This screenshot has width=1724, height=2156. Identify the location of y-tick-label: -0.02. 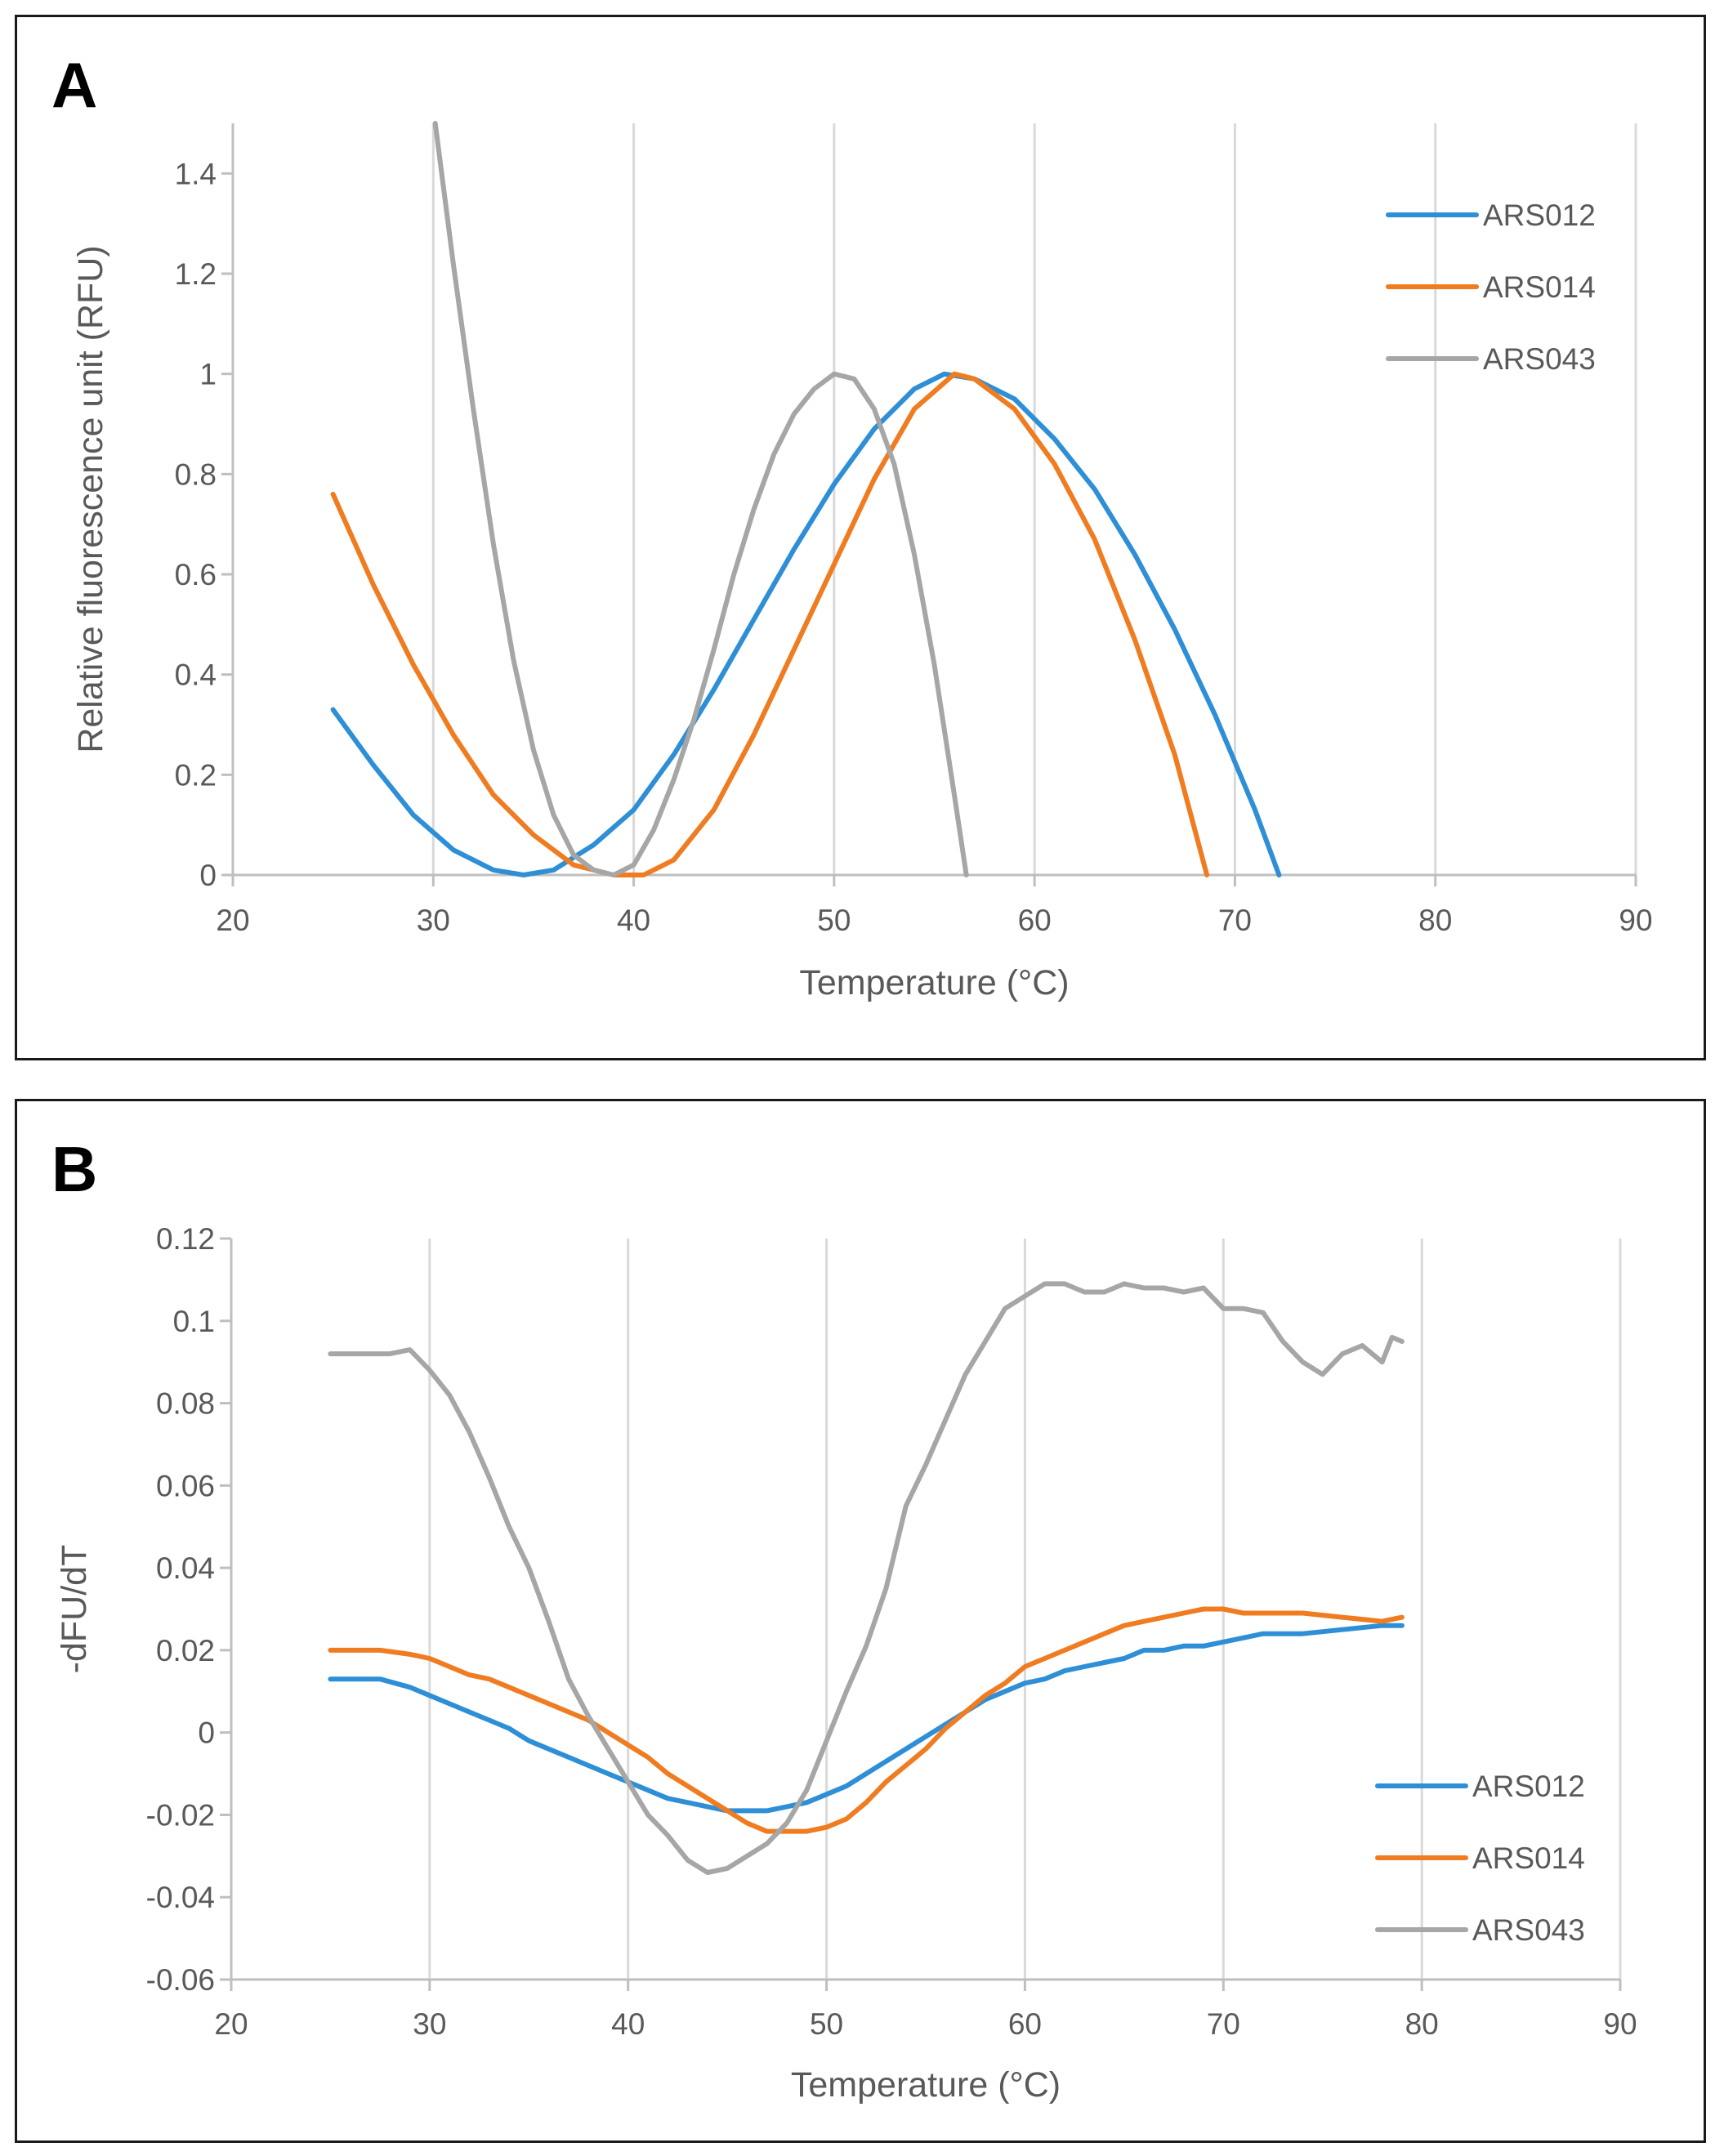
(180, 1815).